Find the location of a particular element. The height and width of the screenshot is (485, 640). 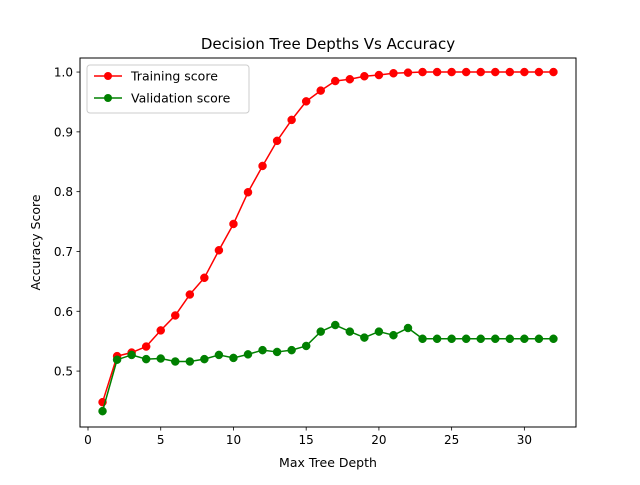

y-tick-label: 0.9 is located at coordinates (63, 132).